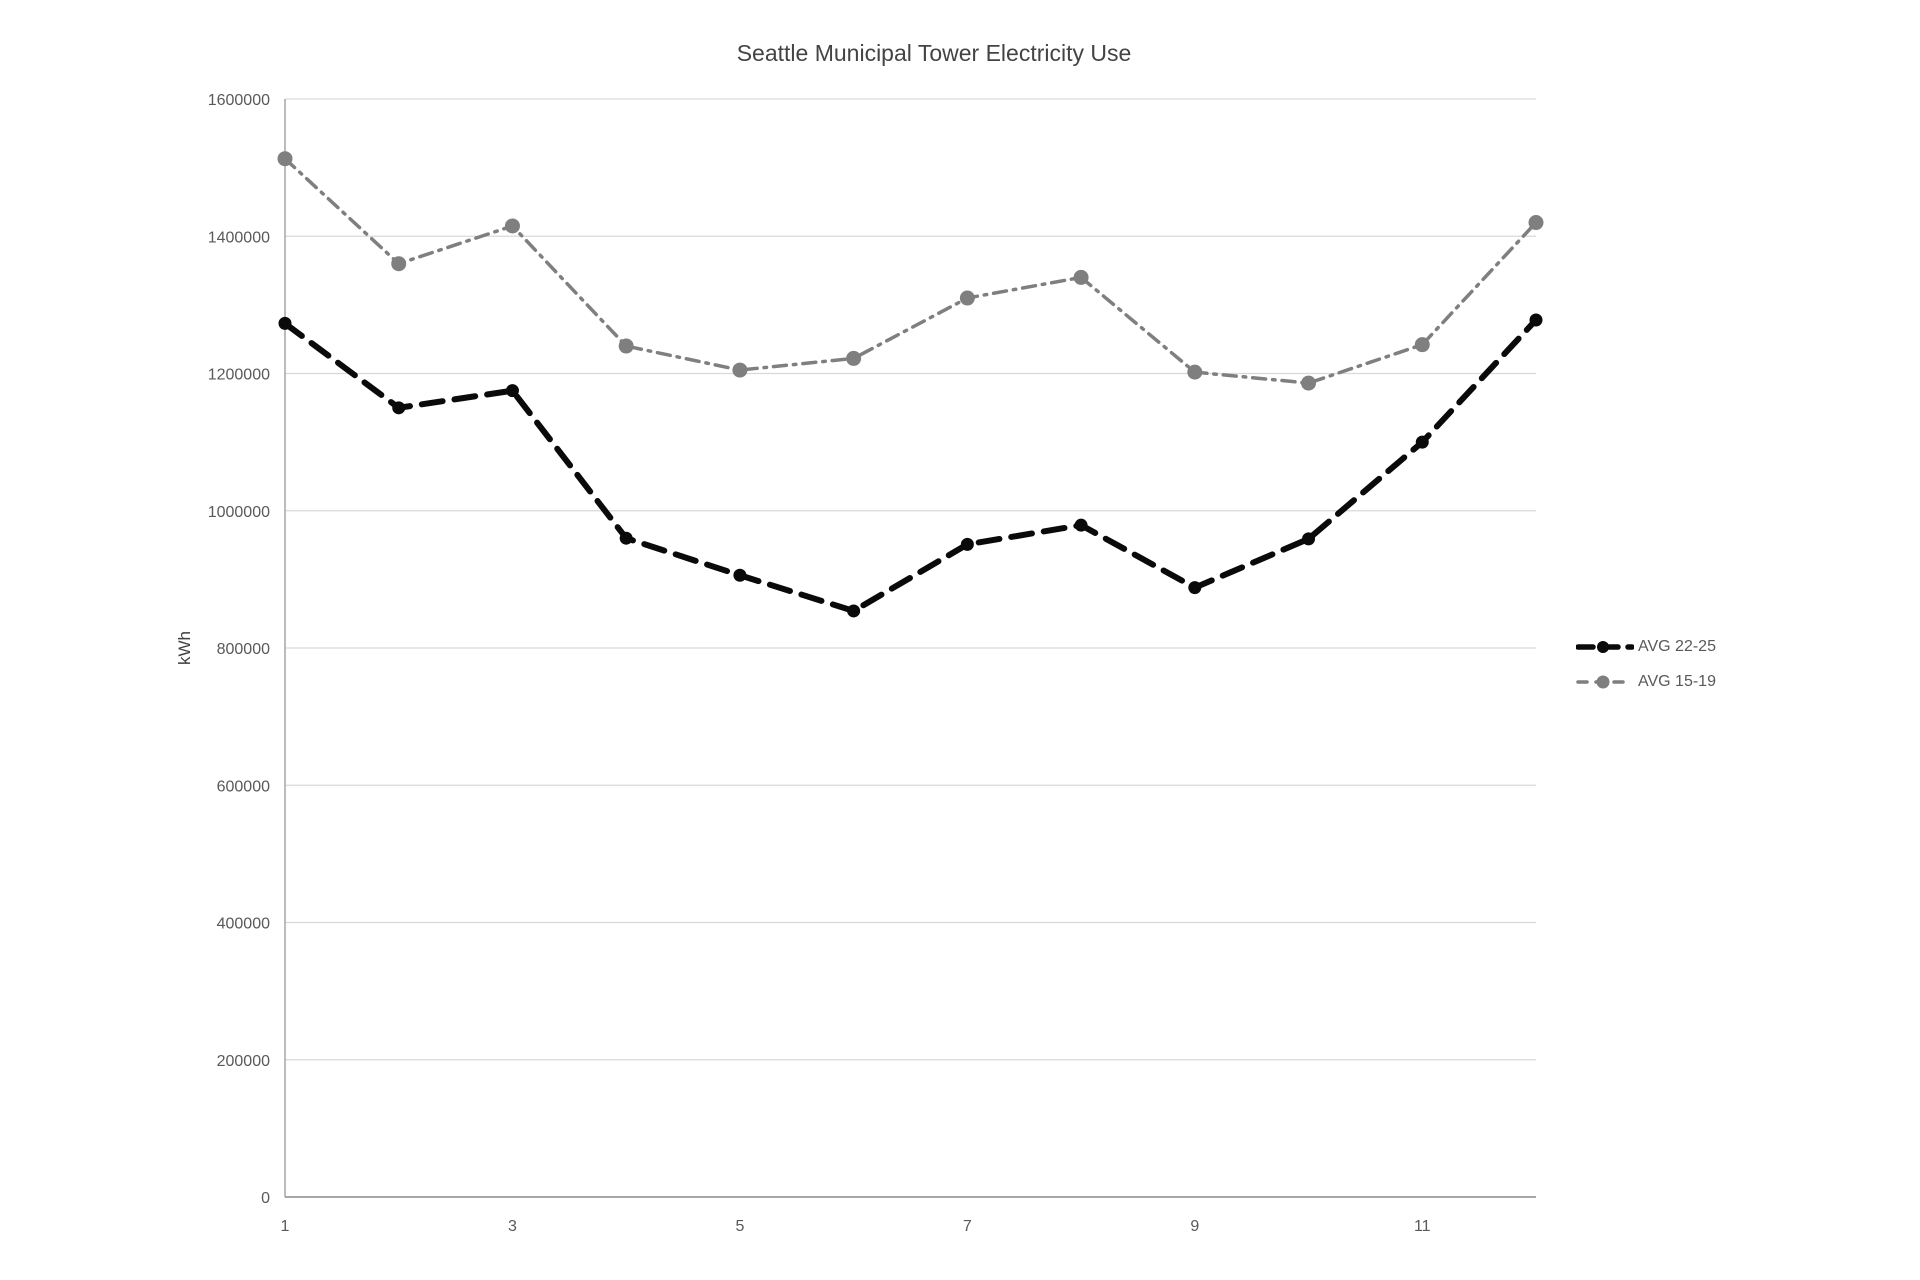  Describe the element at coordinates (239, 512) in the screenshot. I see `y-tick-label: 1000000` at that location.